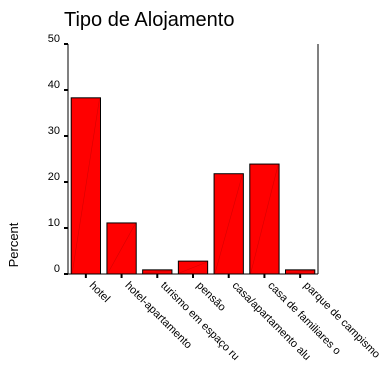 The width and height of the screenshot is (384, 378). I want to click on bar-2-shade, so click(157, 272).